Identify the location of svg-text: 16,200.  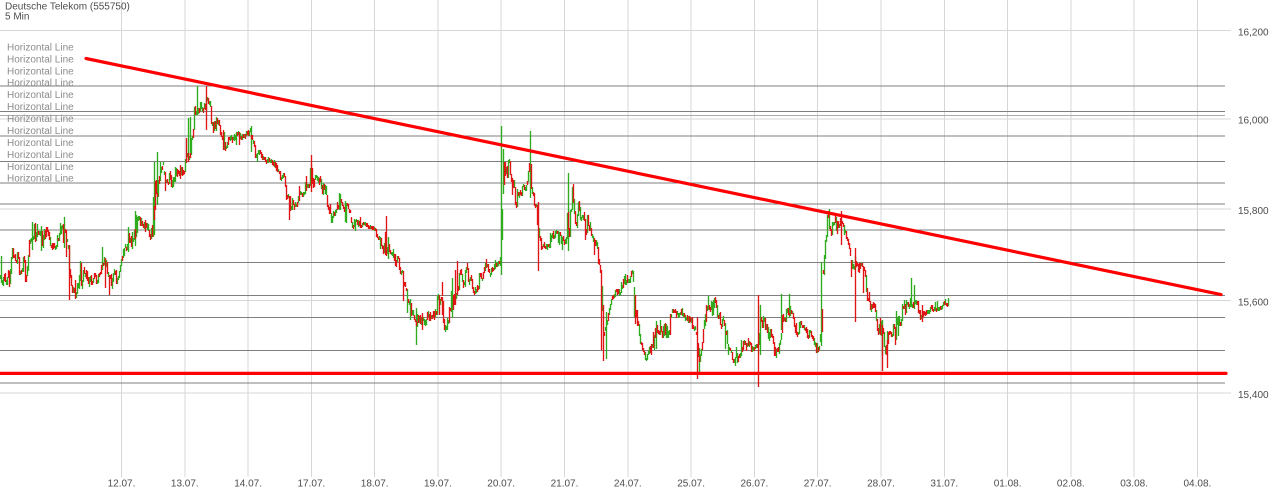
(1253, 32).